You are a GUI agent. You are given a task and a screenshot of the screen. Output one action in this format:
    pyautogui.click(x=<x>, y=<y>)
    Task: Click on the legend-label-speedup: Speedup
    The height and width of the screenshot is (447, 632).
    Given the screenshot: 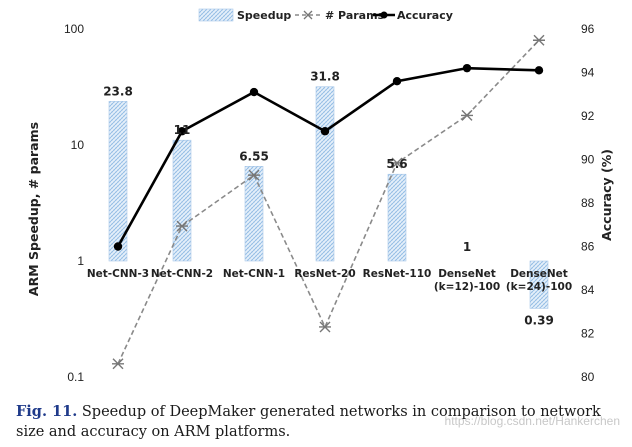 What is the action you would take?
    pyautogui.click(x=264, y=15)
    